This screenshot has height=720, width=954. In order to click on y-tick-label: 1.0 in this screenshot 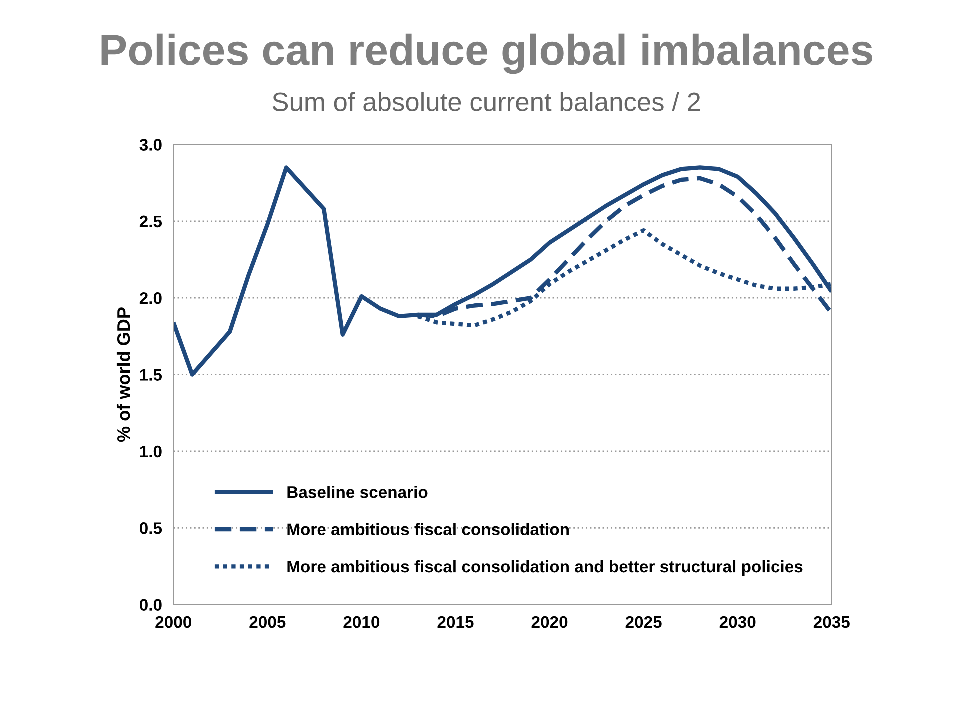, I will do `click(151, 452)`.